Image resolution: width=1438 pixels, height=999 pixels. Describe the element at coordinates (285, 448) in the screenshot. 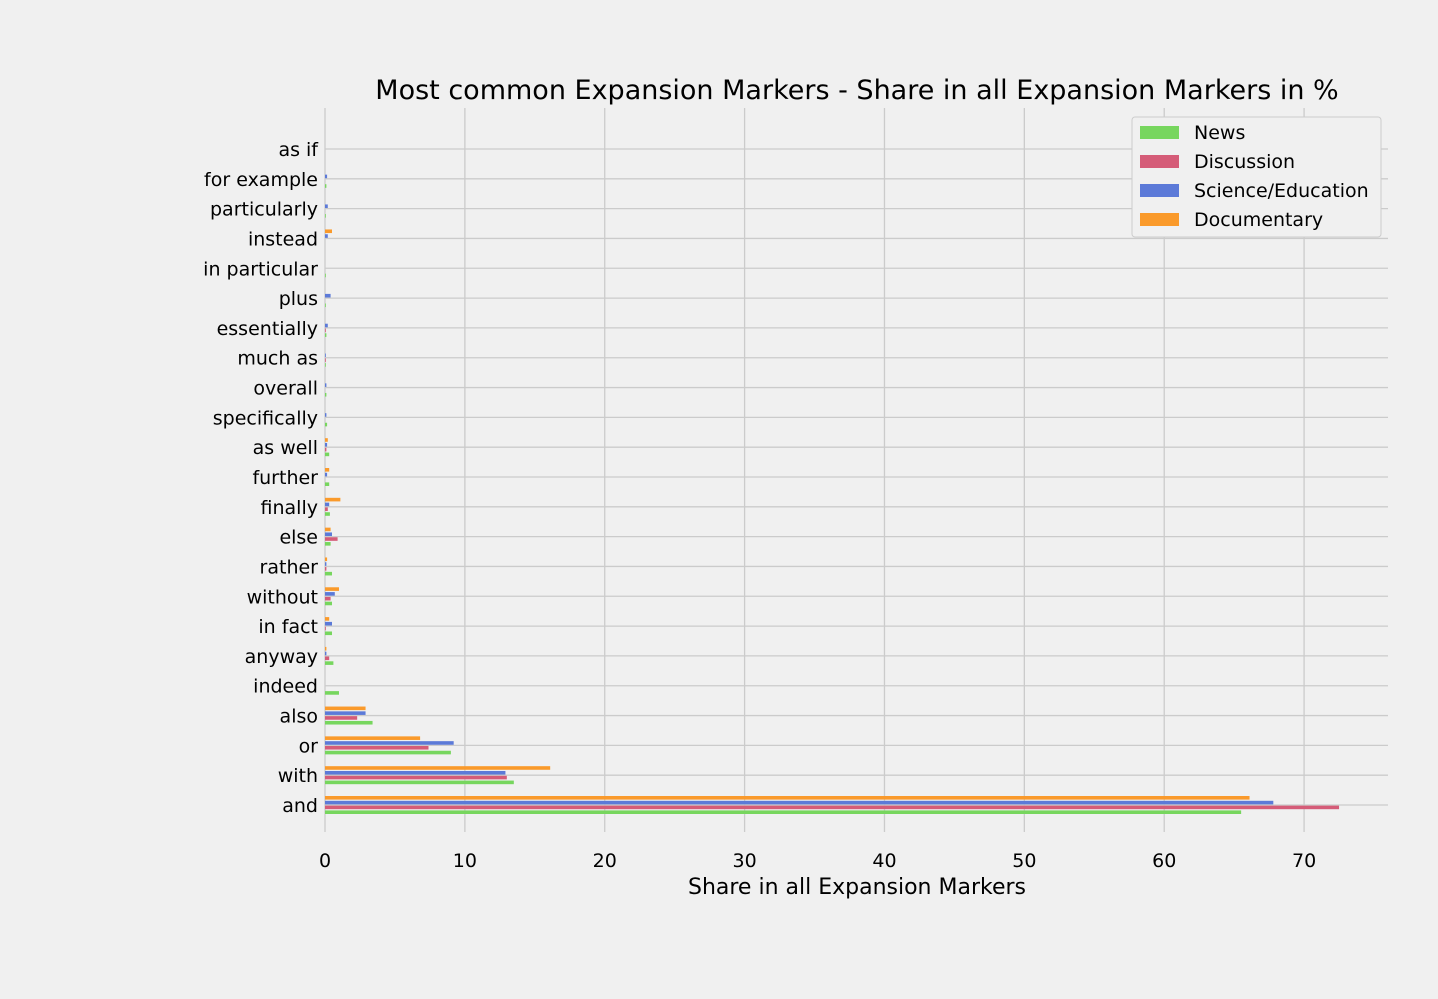

I see `y-tick-label: as well` at that location.